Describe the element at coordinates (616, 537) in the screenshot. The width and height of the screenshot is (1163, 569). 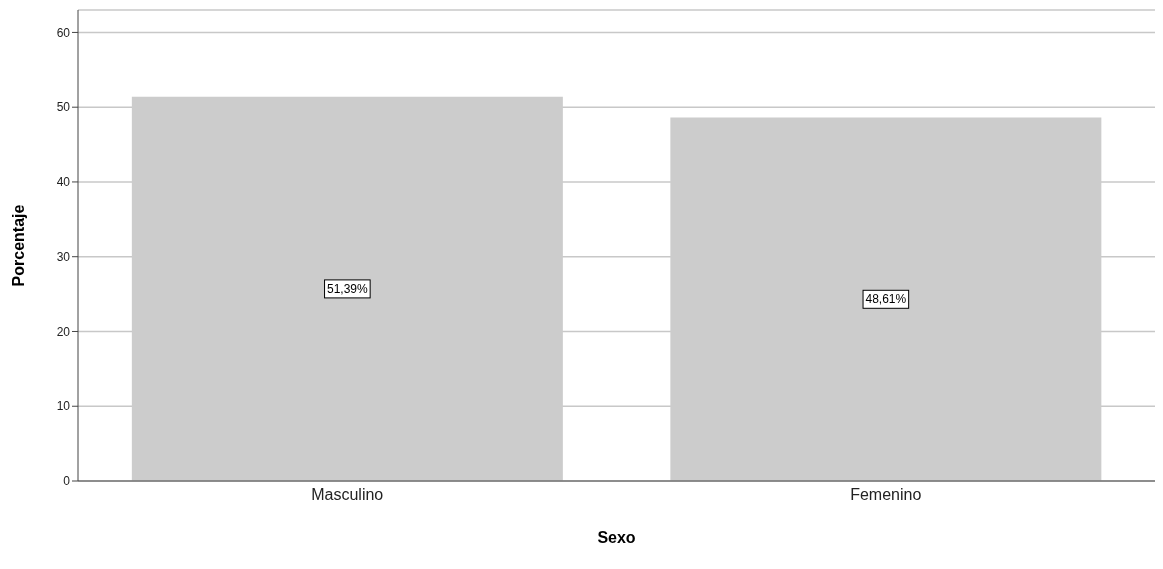
I see `x-axis-title: Sexo` at that location.